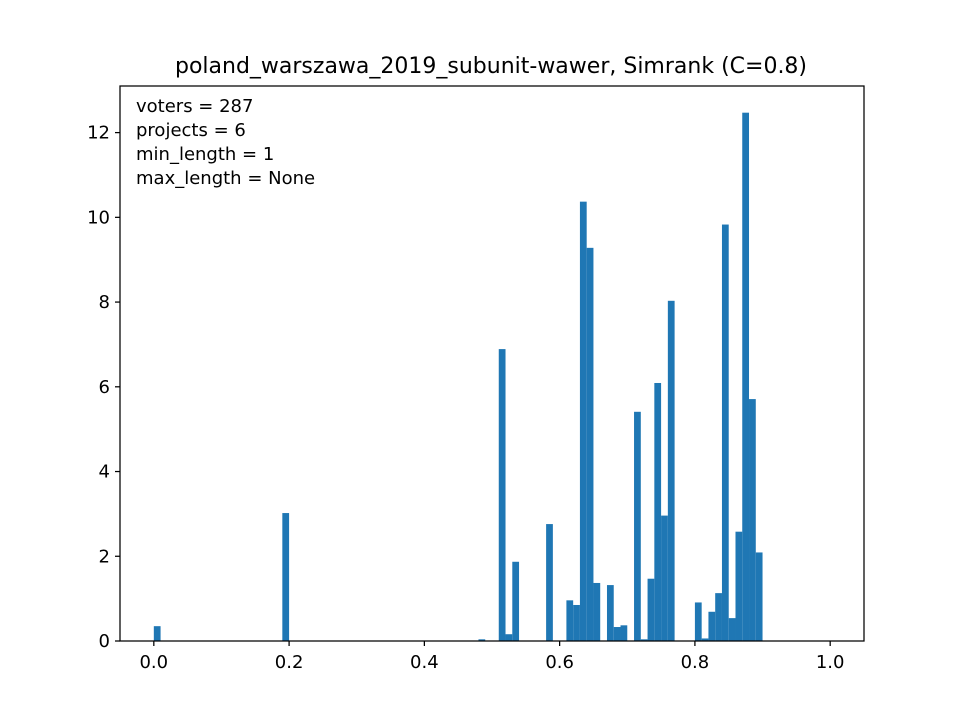  Describe the element at coordinates (225, 178) in the screenshot. I see `annotation-max-length: max_length = None` at that location.